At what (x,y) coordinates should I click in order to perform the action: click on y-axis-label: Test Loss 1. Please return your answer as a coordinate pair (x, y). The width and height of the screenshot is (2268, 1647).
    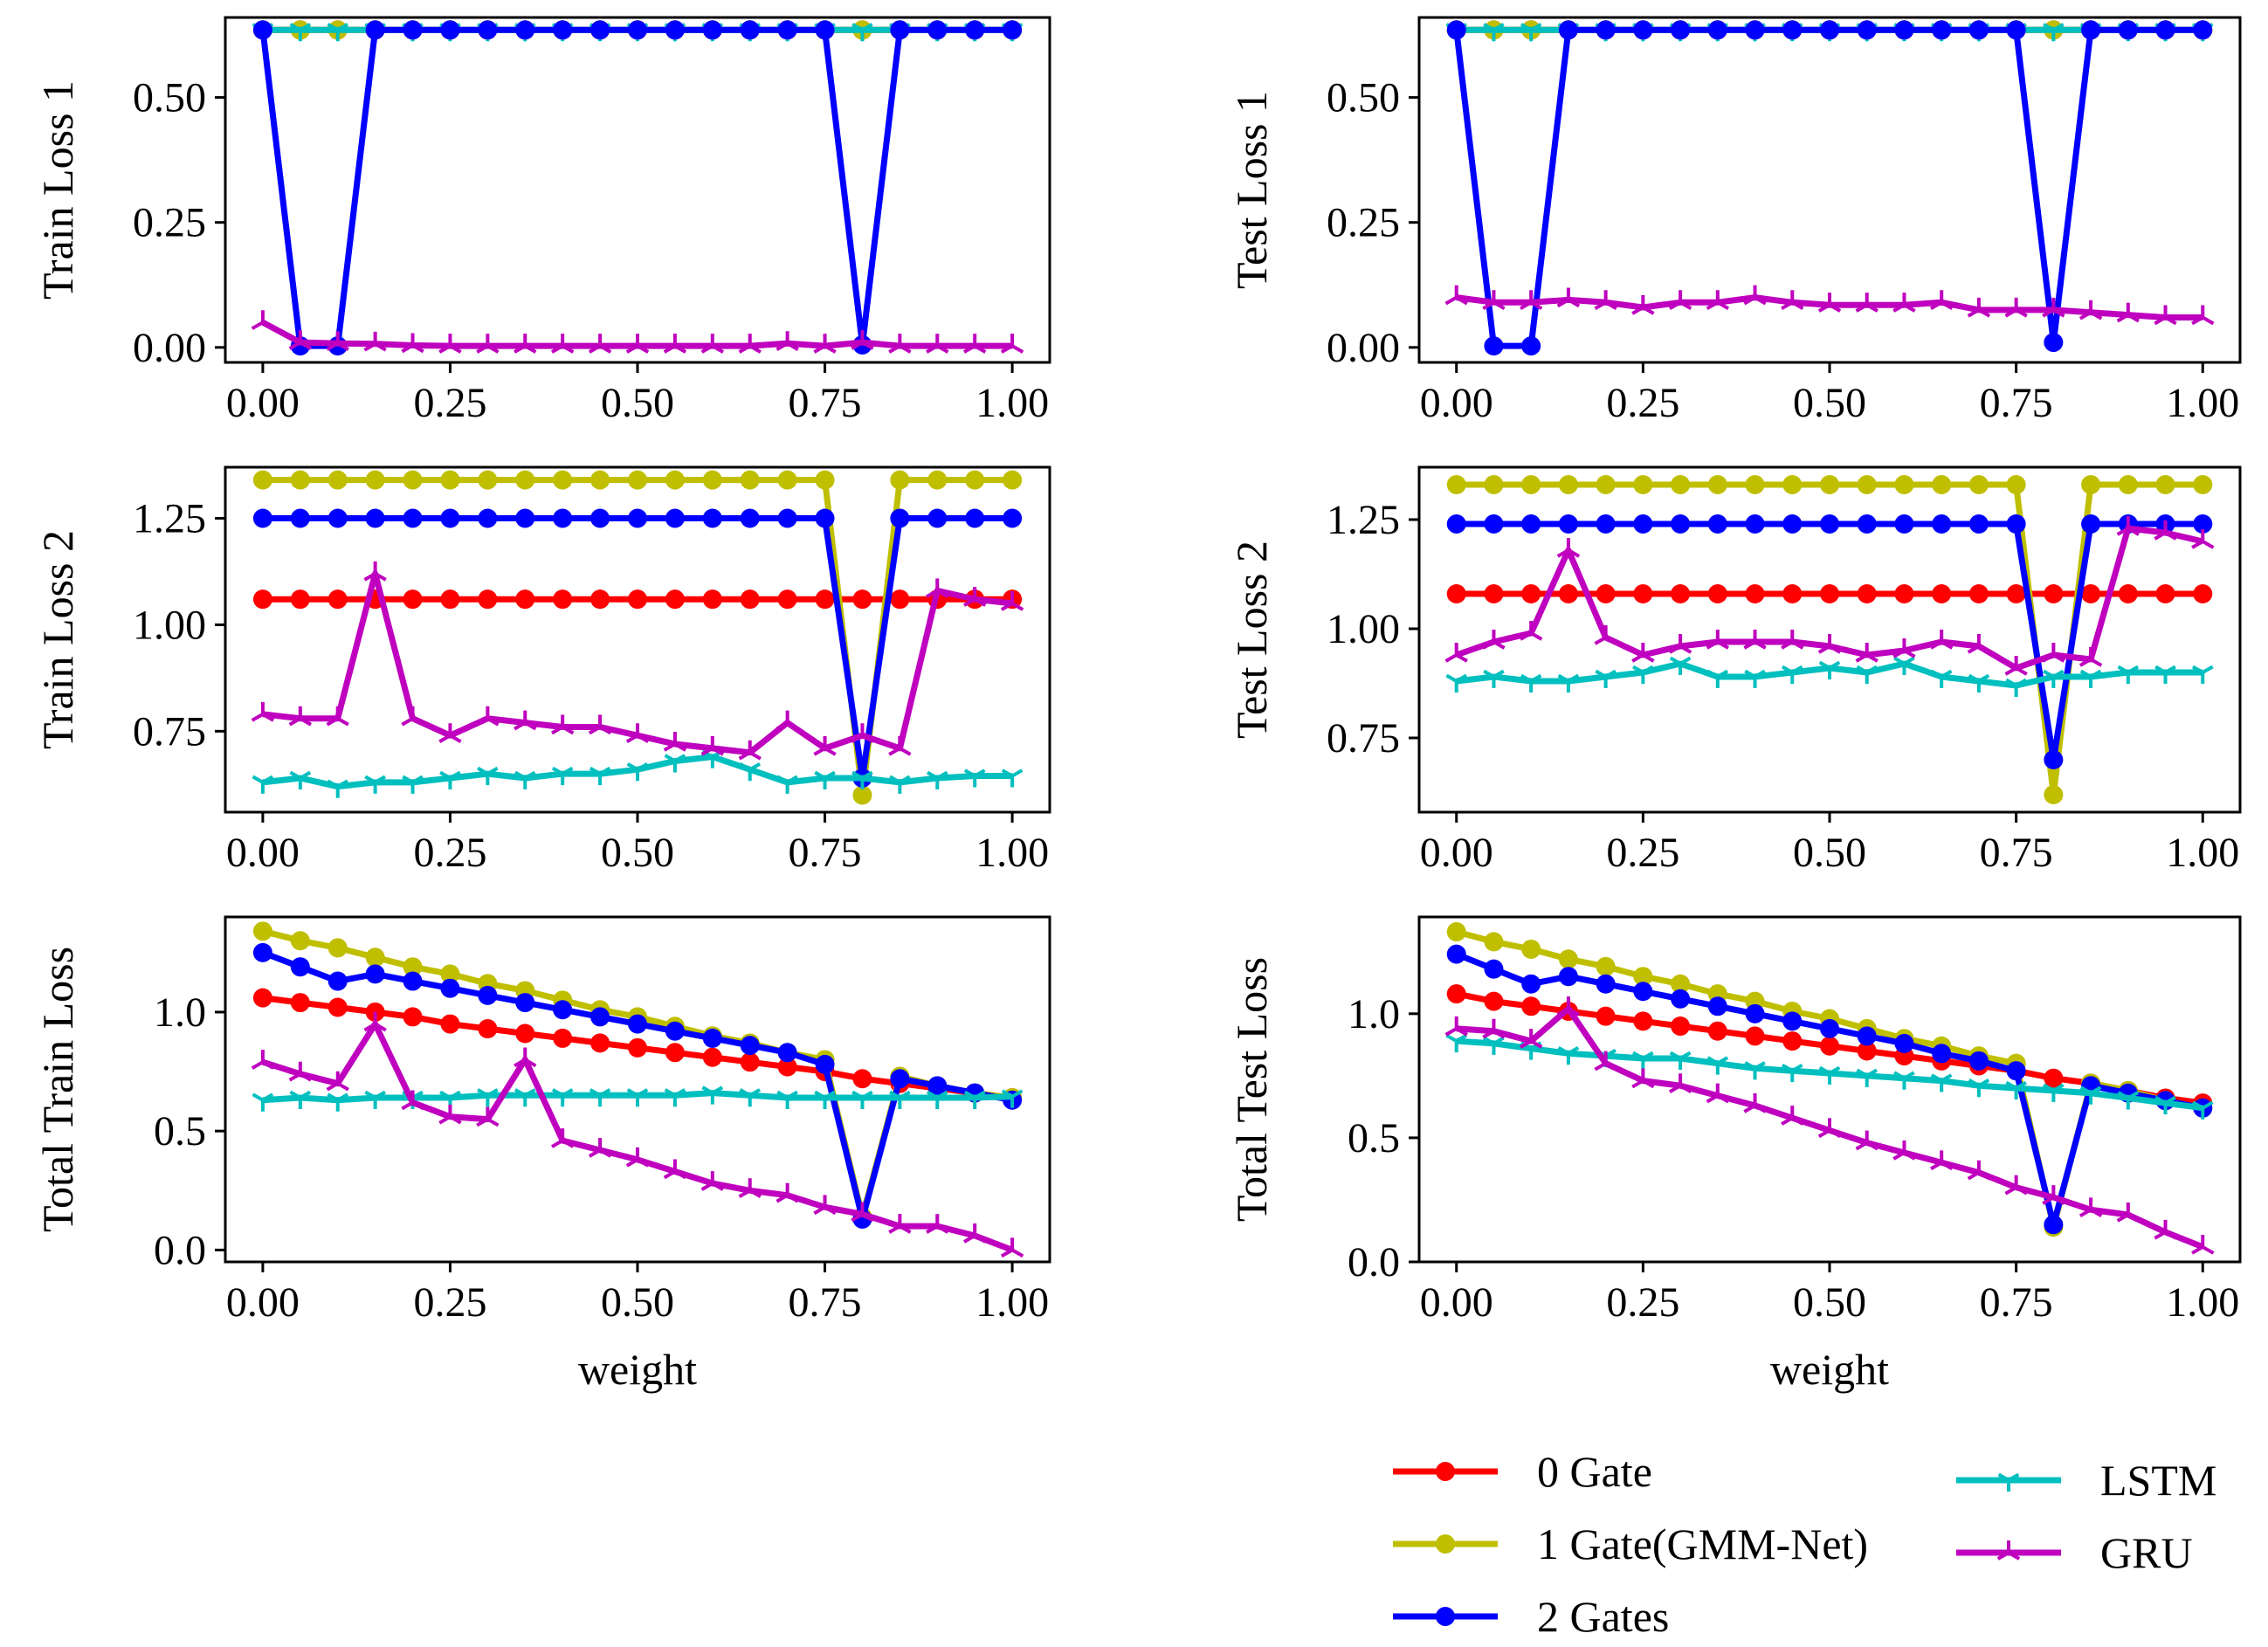
    Looking at the image, I should click on (1251, 190).